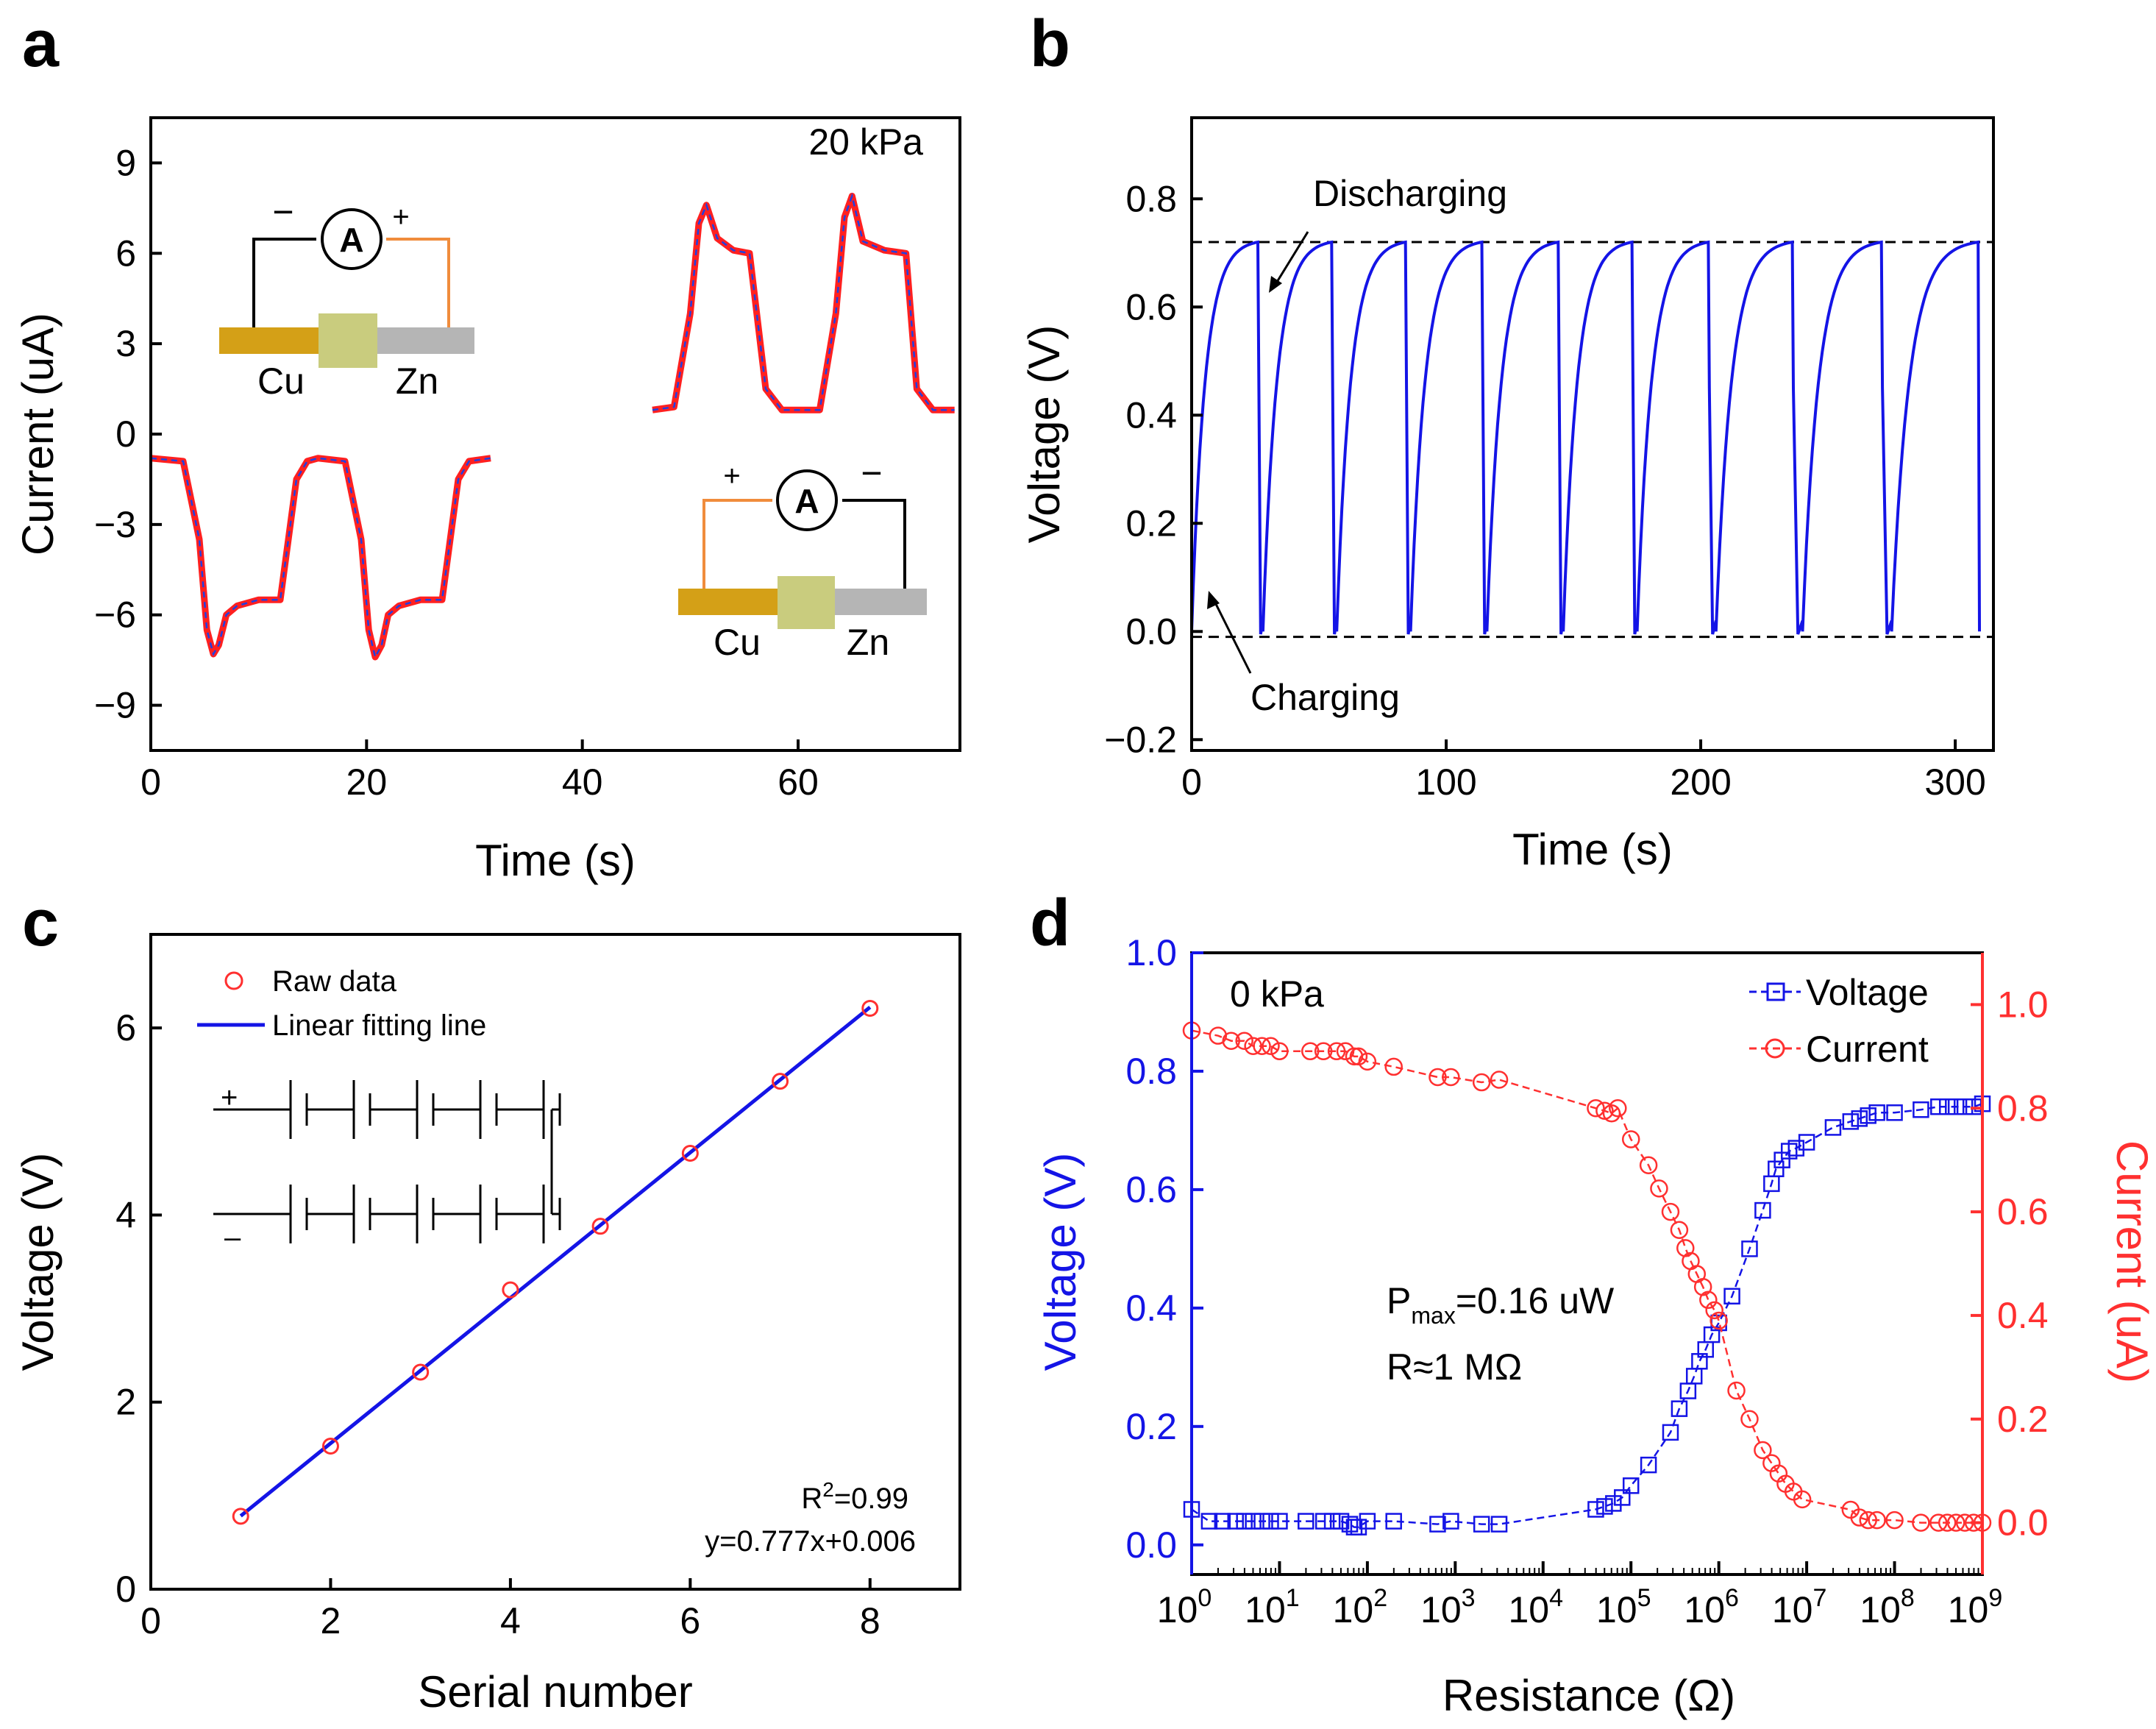 The image size is (2156, 1729). Describe the element at coordinates (1277, 994) in the screenshot. I see `panel-d-pressure-label: 0 kPa` at that location.